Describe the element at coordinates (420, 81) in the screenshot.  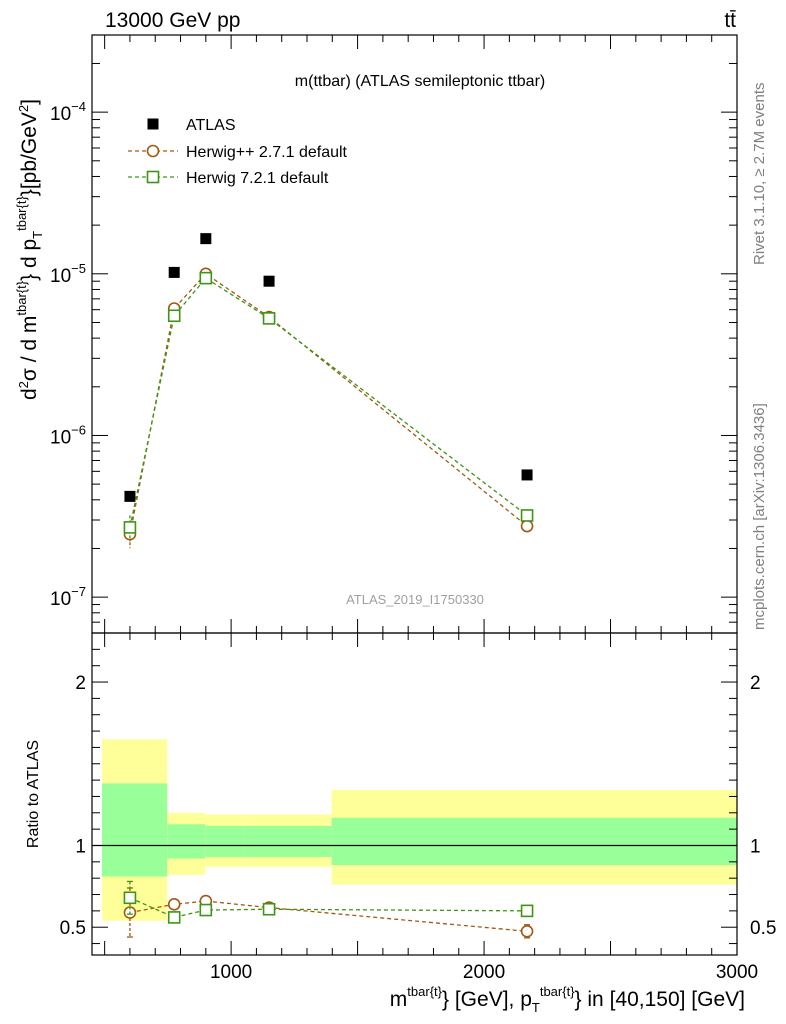
I see `plot-title: m(ttbar) (ATLAS semileptonic ttbar)` at that location.